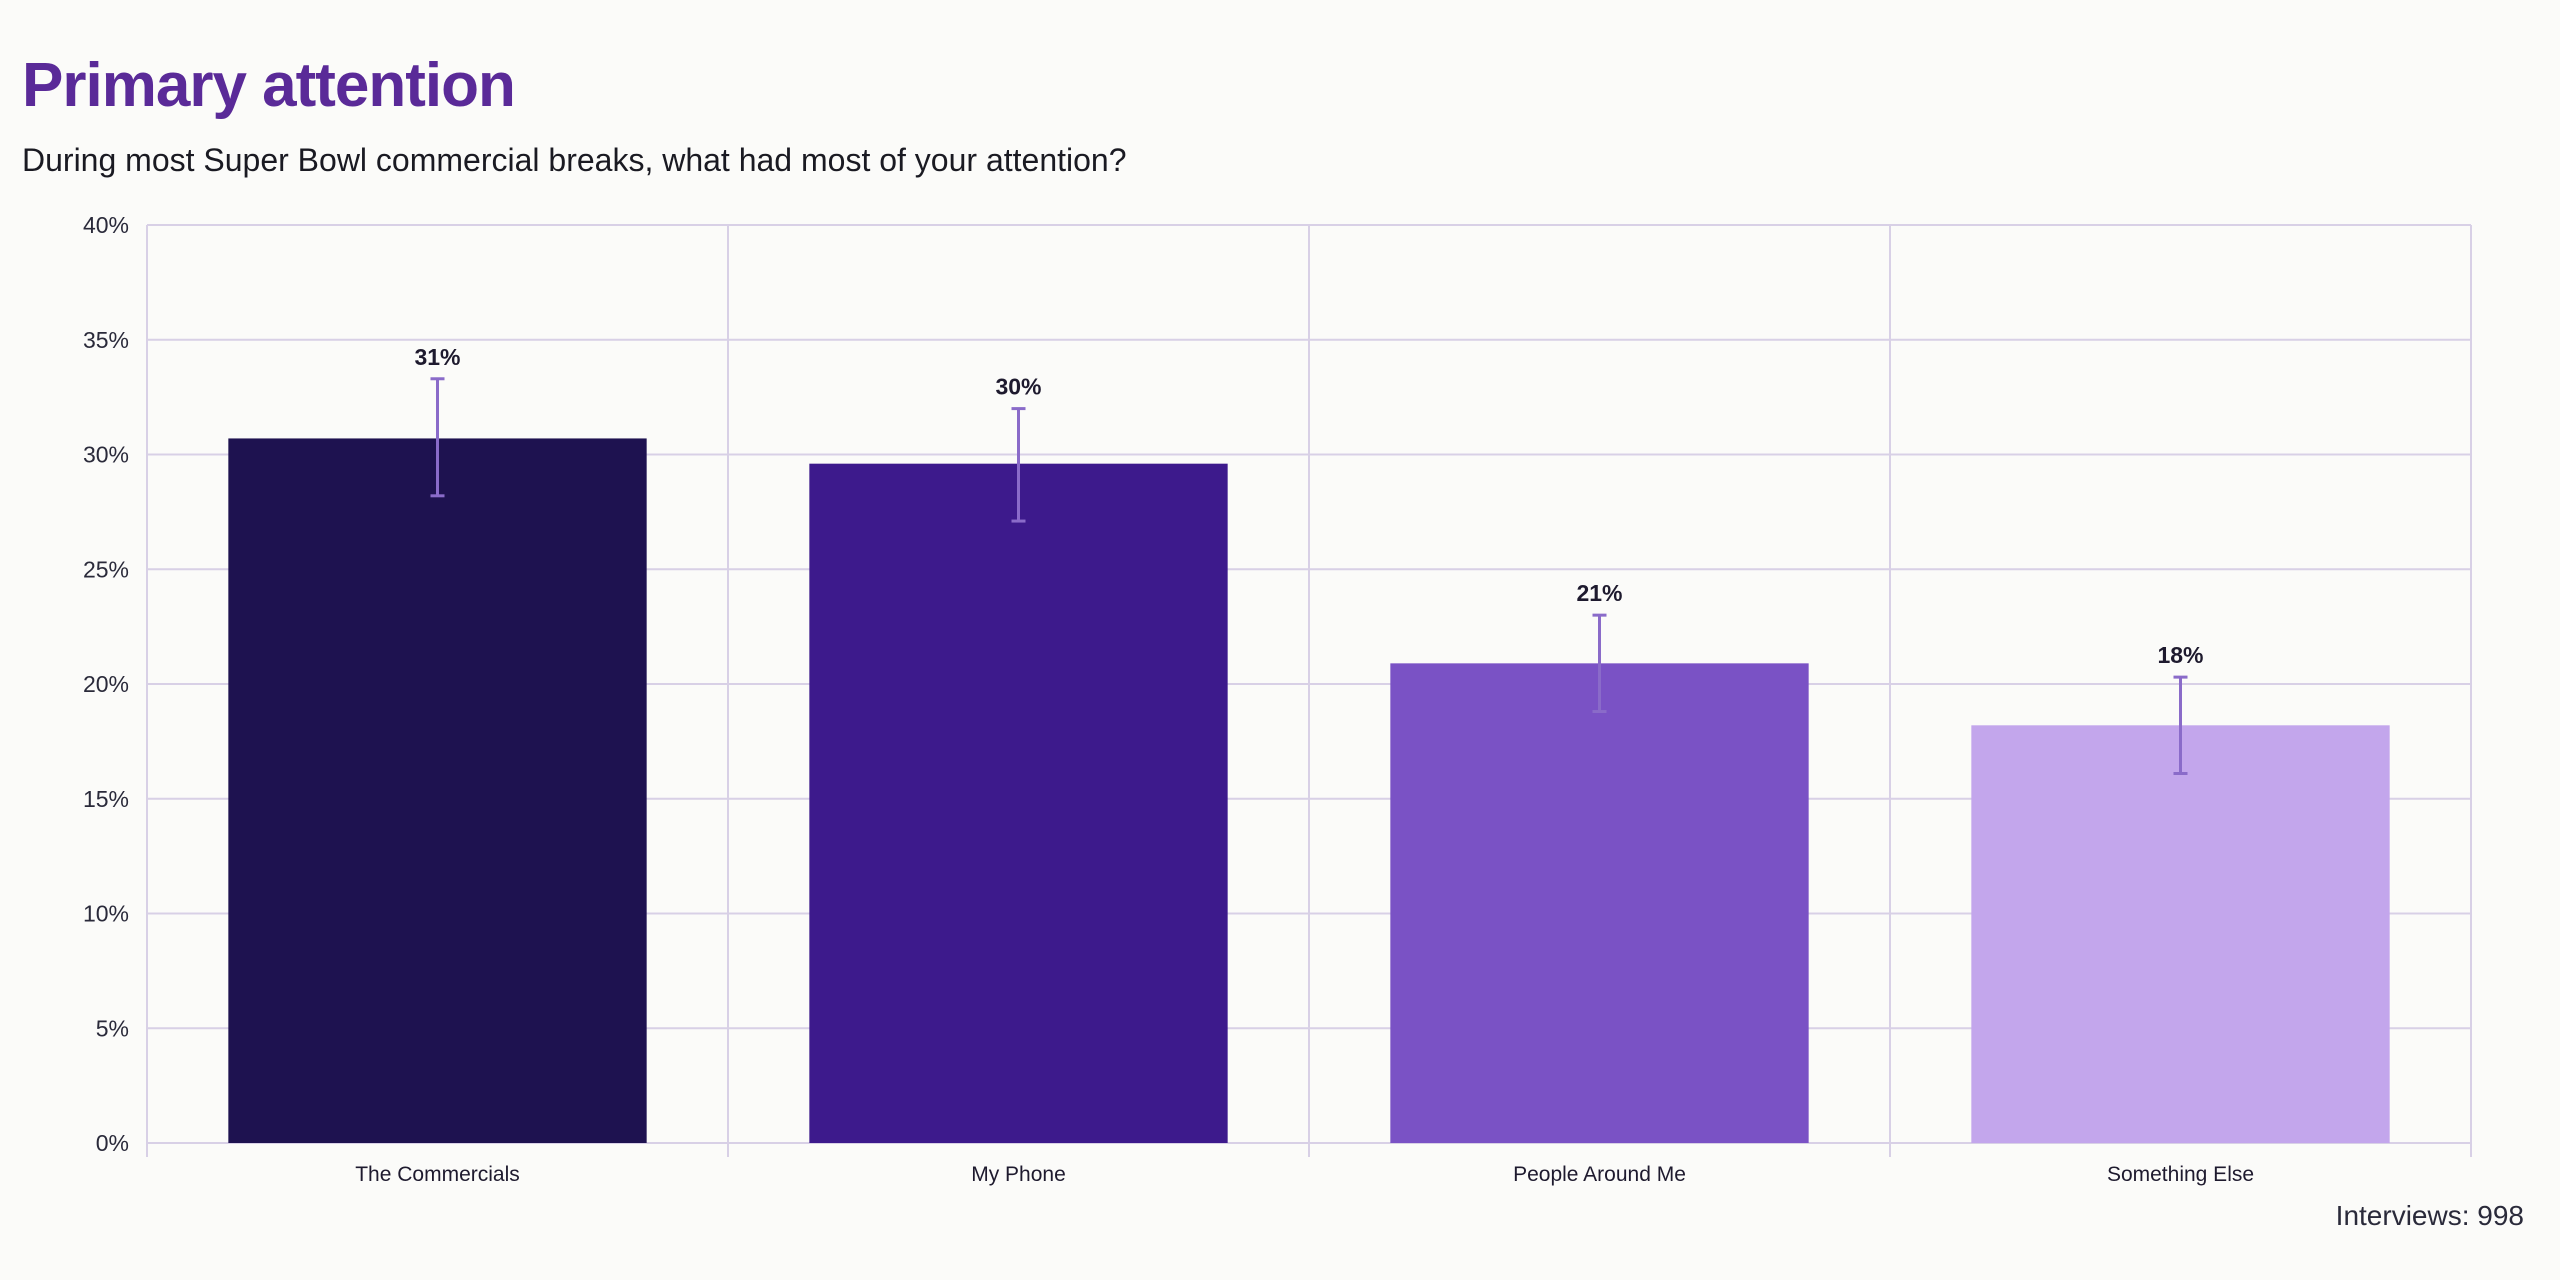 The width and height of the screenshot is (2560, 1280). What do you see at coordinates (112, 1028) in the screenshot?
I see `y-tick-label: 5%` at bounding box center [112, 1028].